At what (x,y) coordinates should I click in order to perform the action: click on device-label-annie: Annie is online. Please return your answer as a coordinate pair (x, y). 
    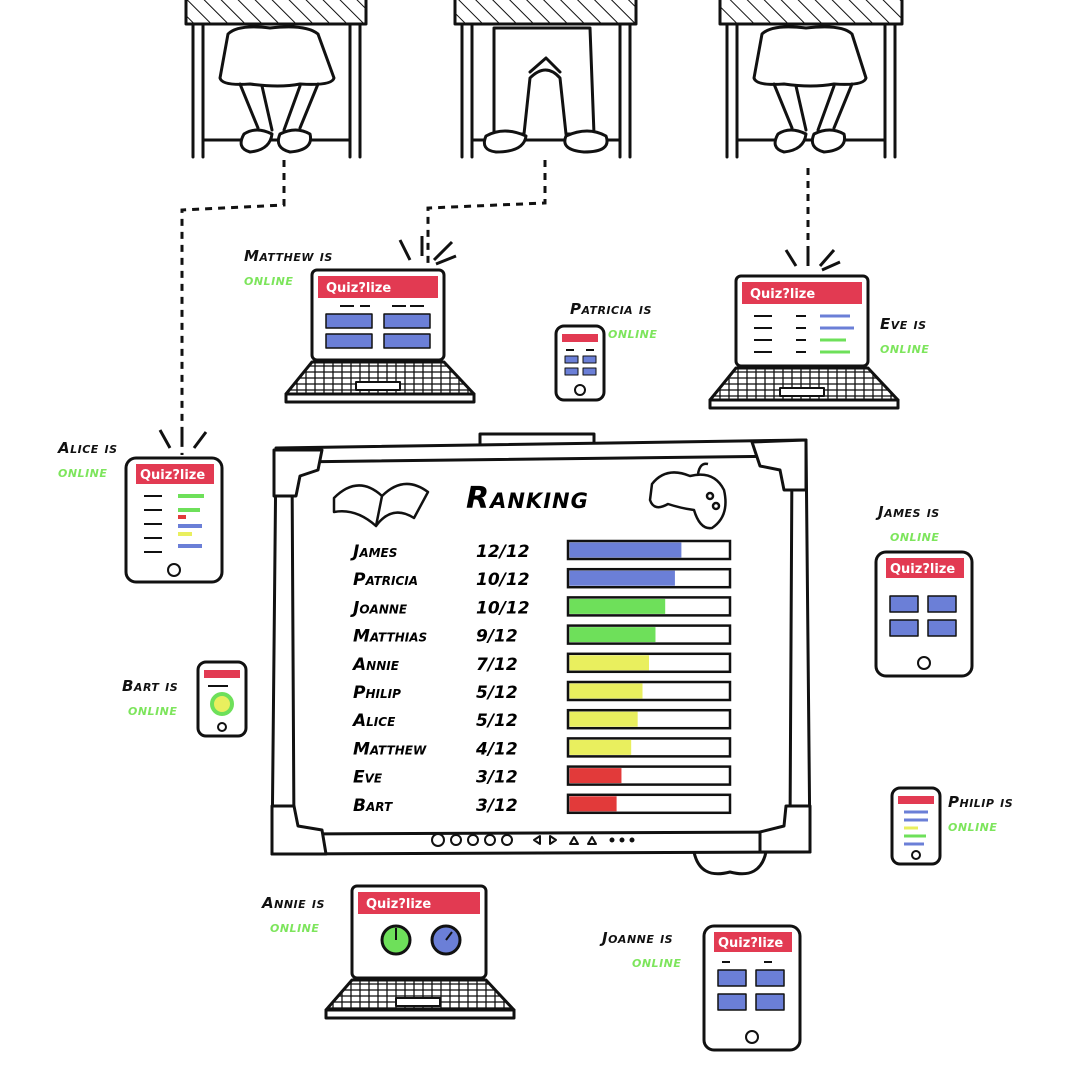
    Looking at the image, I should click on (293, 915).